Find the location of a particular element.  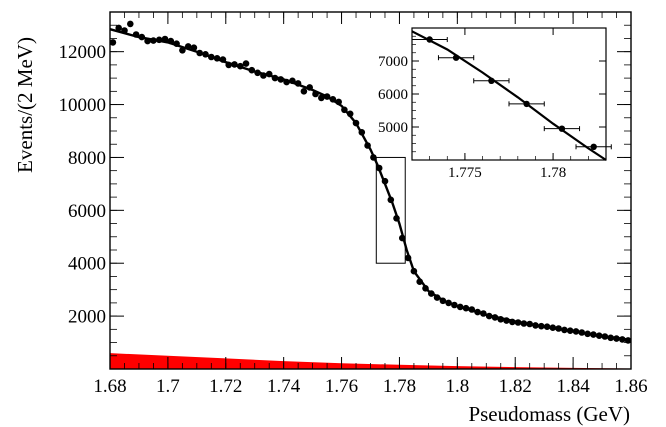

y-tick-label: 6000 is located at coordinates (87, 211).